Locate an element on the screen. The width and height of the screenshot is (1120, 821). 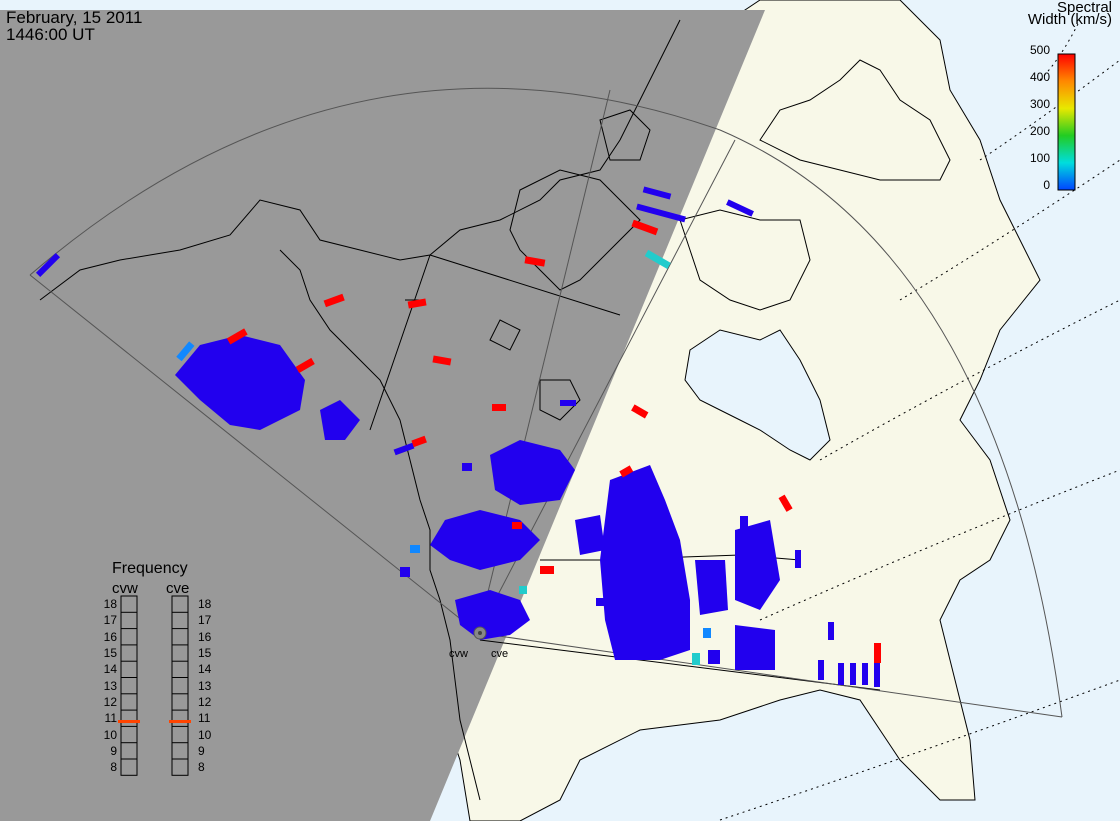
colorbar-title-line1: Spectral is located at coordinates (1084, 8).